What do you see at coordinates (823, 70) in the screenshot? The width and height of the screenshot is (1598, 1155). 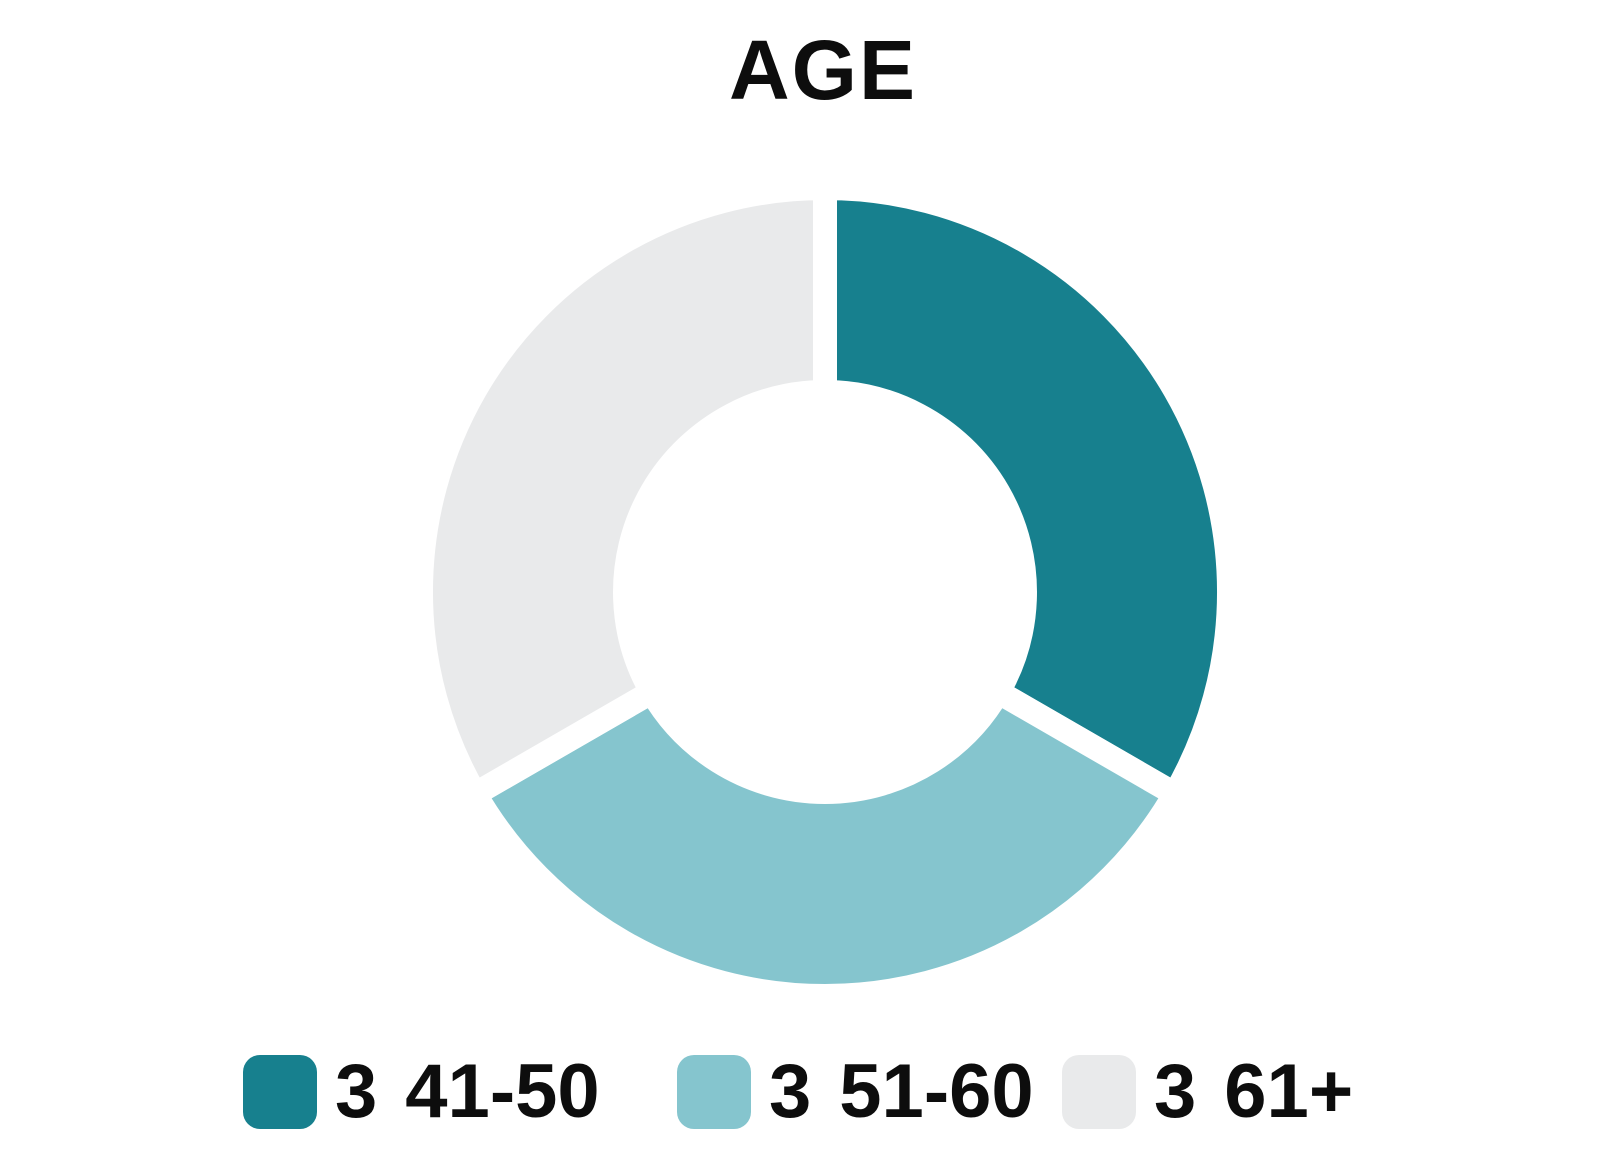 I see `chart-title: AGE` at bounding box center [823, 70].